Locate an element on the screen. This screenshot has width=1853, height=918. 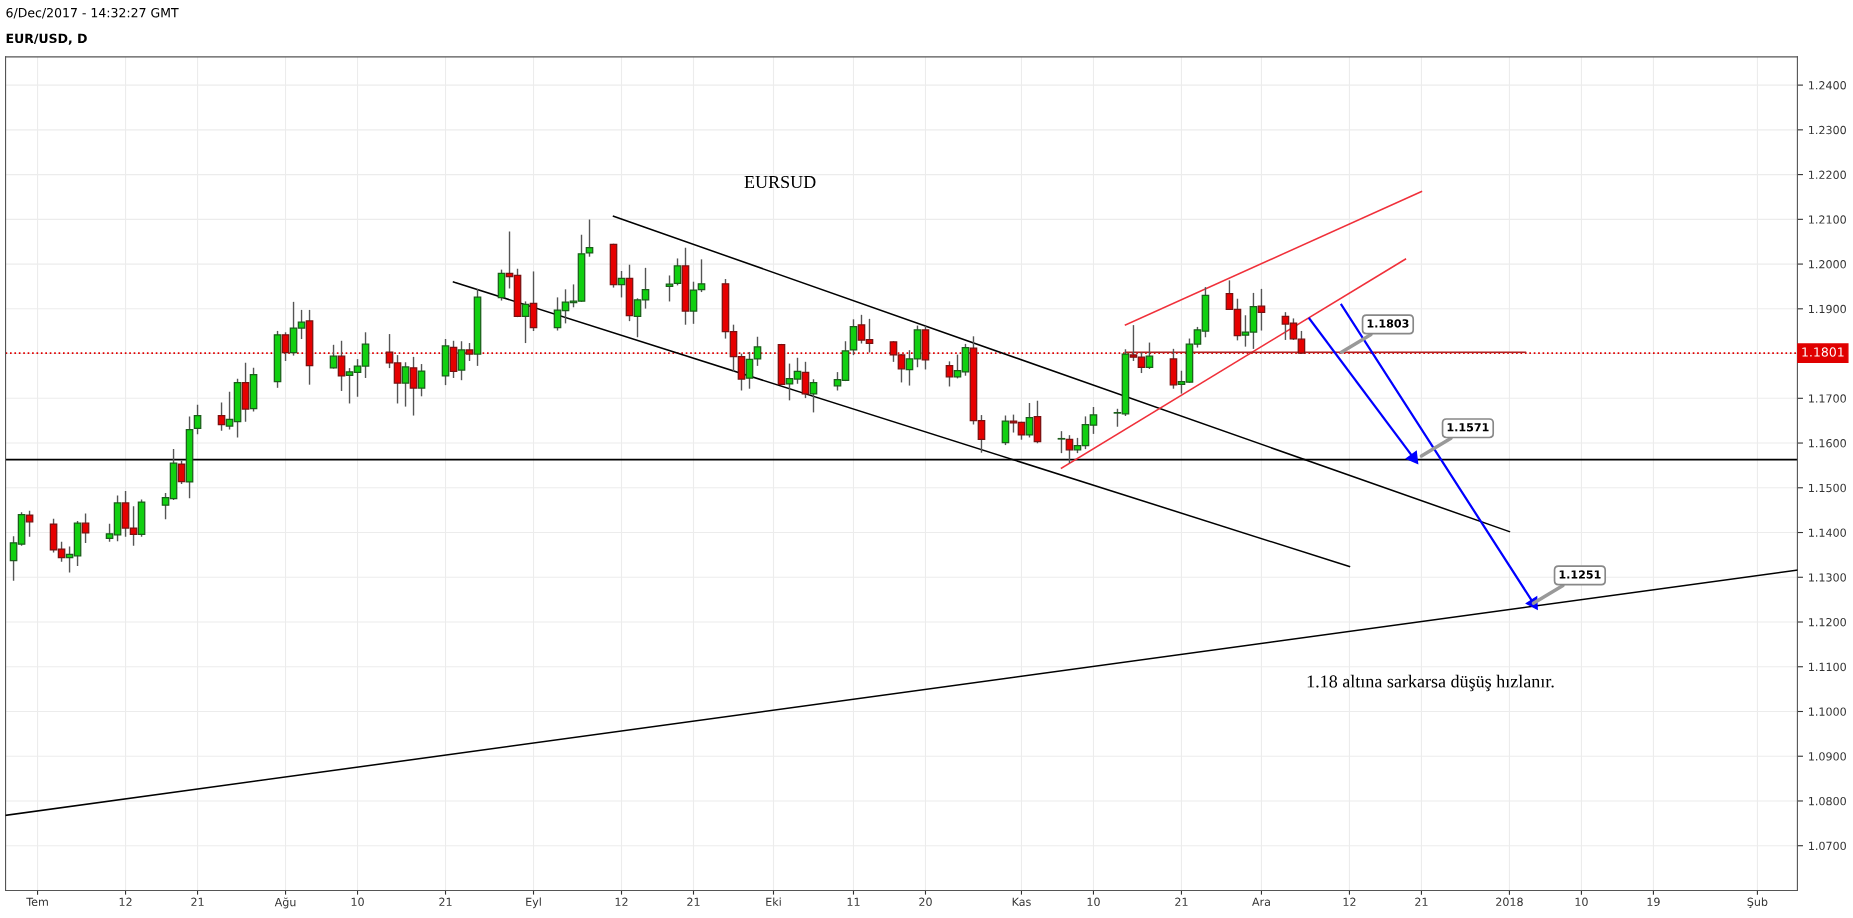
ref-line-label: 1.1801 is located at coordinates (1823, 352).